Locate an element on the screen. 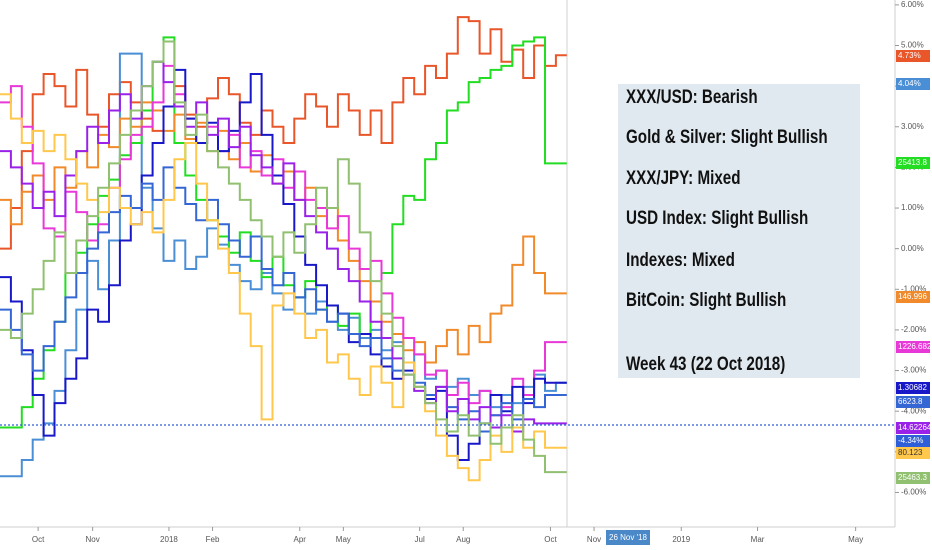 The image size is (932, 550). price-label: 146.996 is located at coordinates (912, 296).